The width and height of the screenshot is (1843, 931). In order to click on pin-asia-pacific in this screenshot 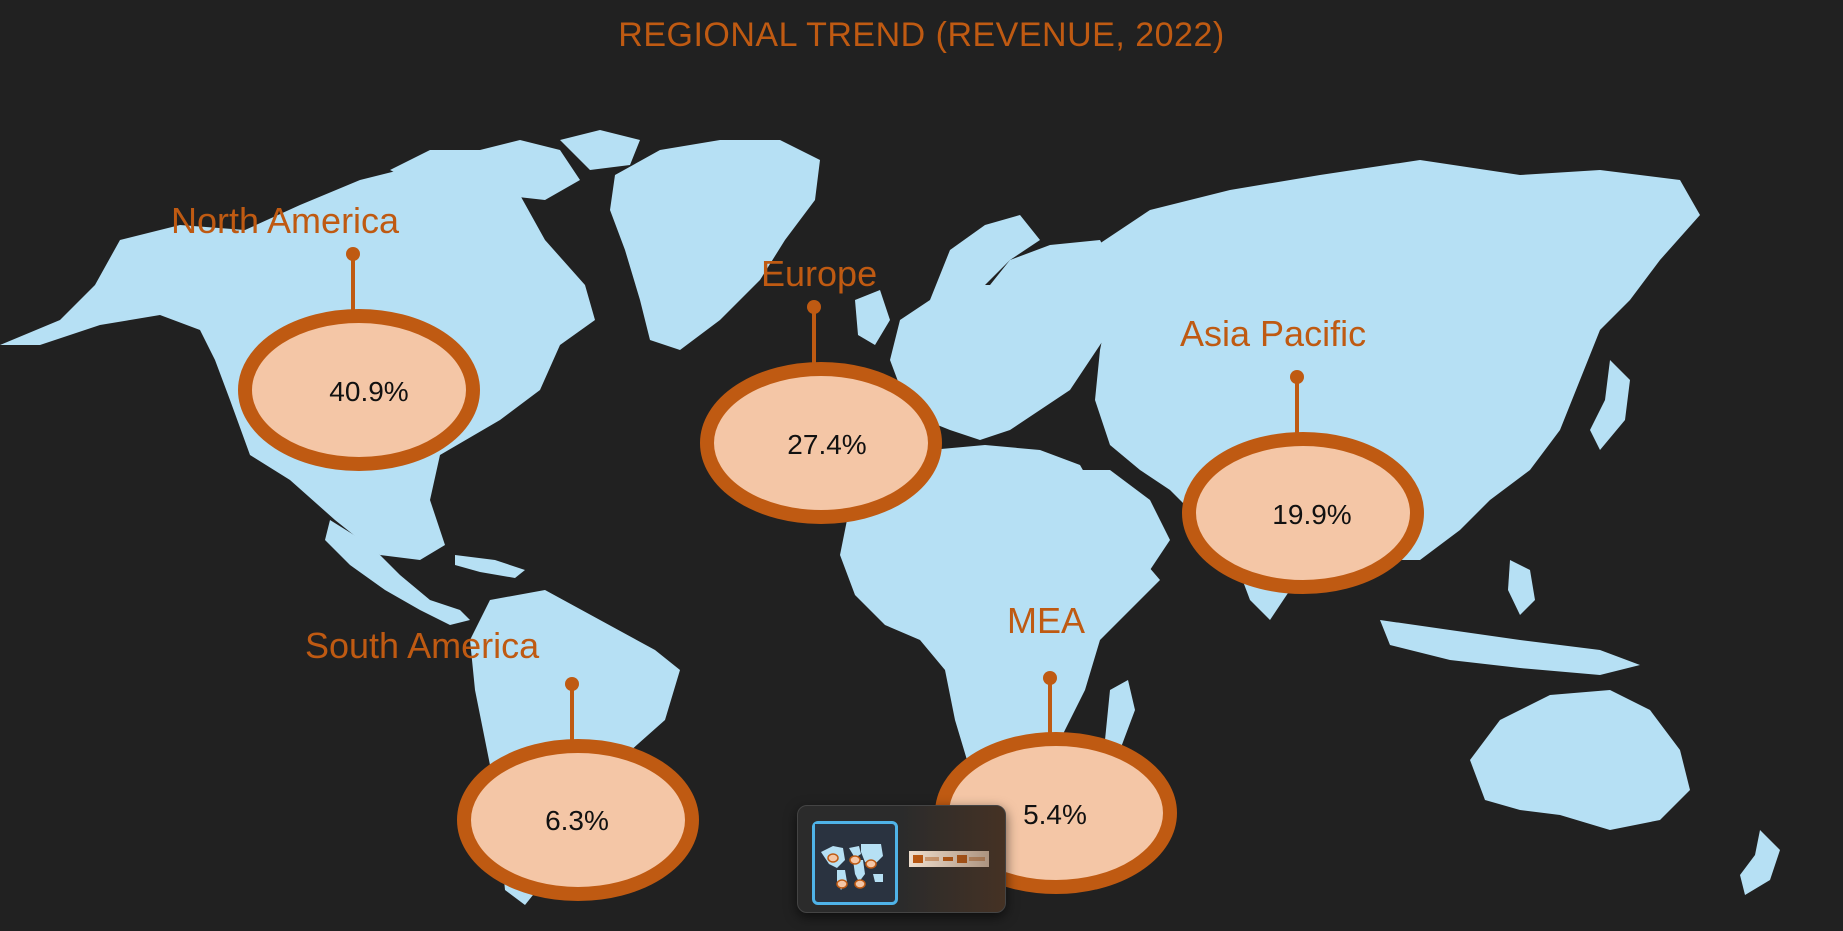, I will do `click(1297, 377)`.